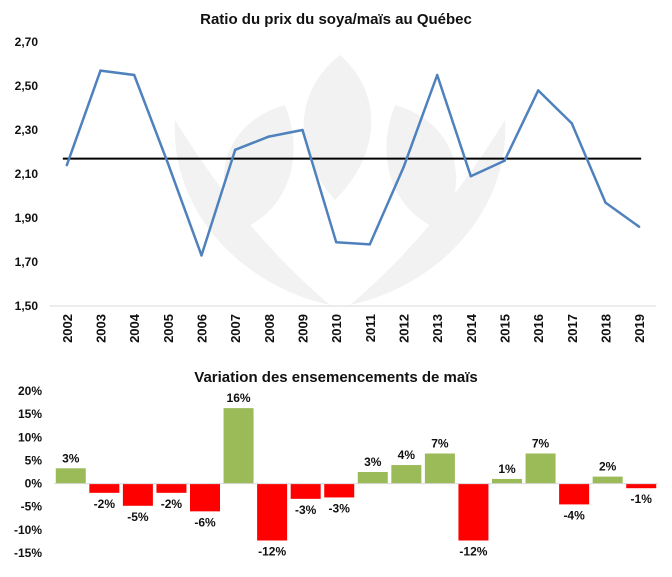 The image size is (672, 577). Describe the element at coordinates (27, 86) in the screenshot. I see `y-tick-label: 2,50` at that location.